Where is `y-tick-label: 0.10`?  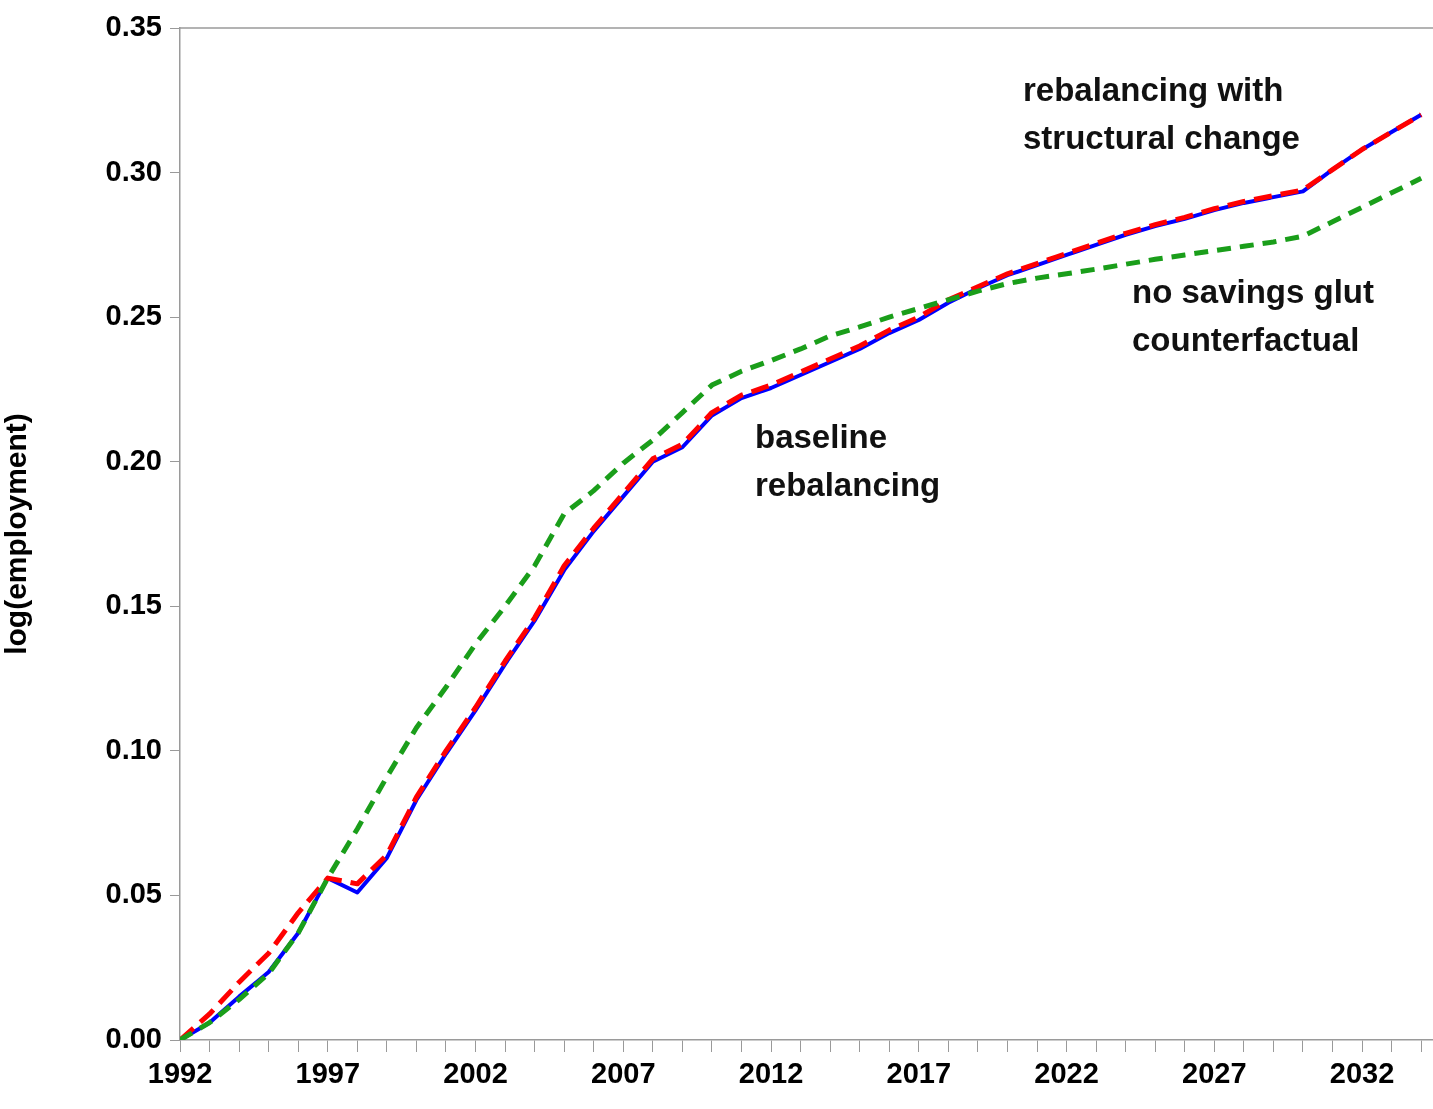 y-tick-label: 0.10 is located at coordinates (133, 748).